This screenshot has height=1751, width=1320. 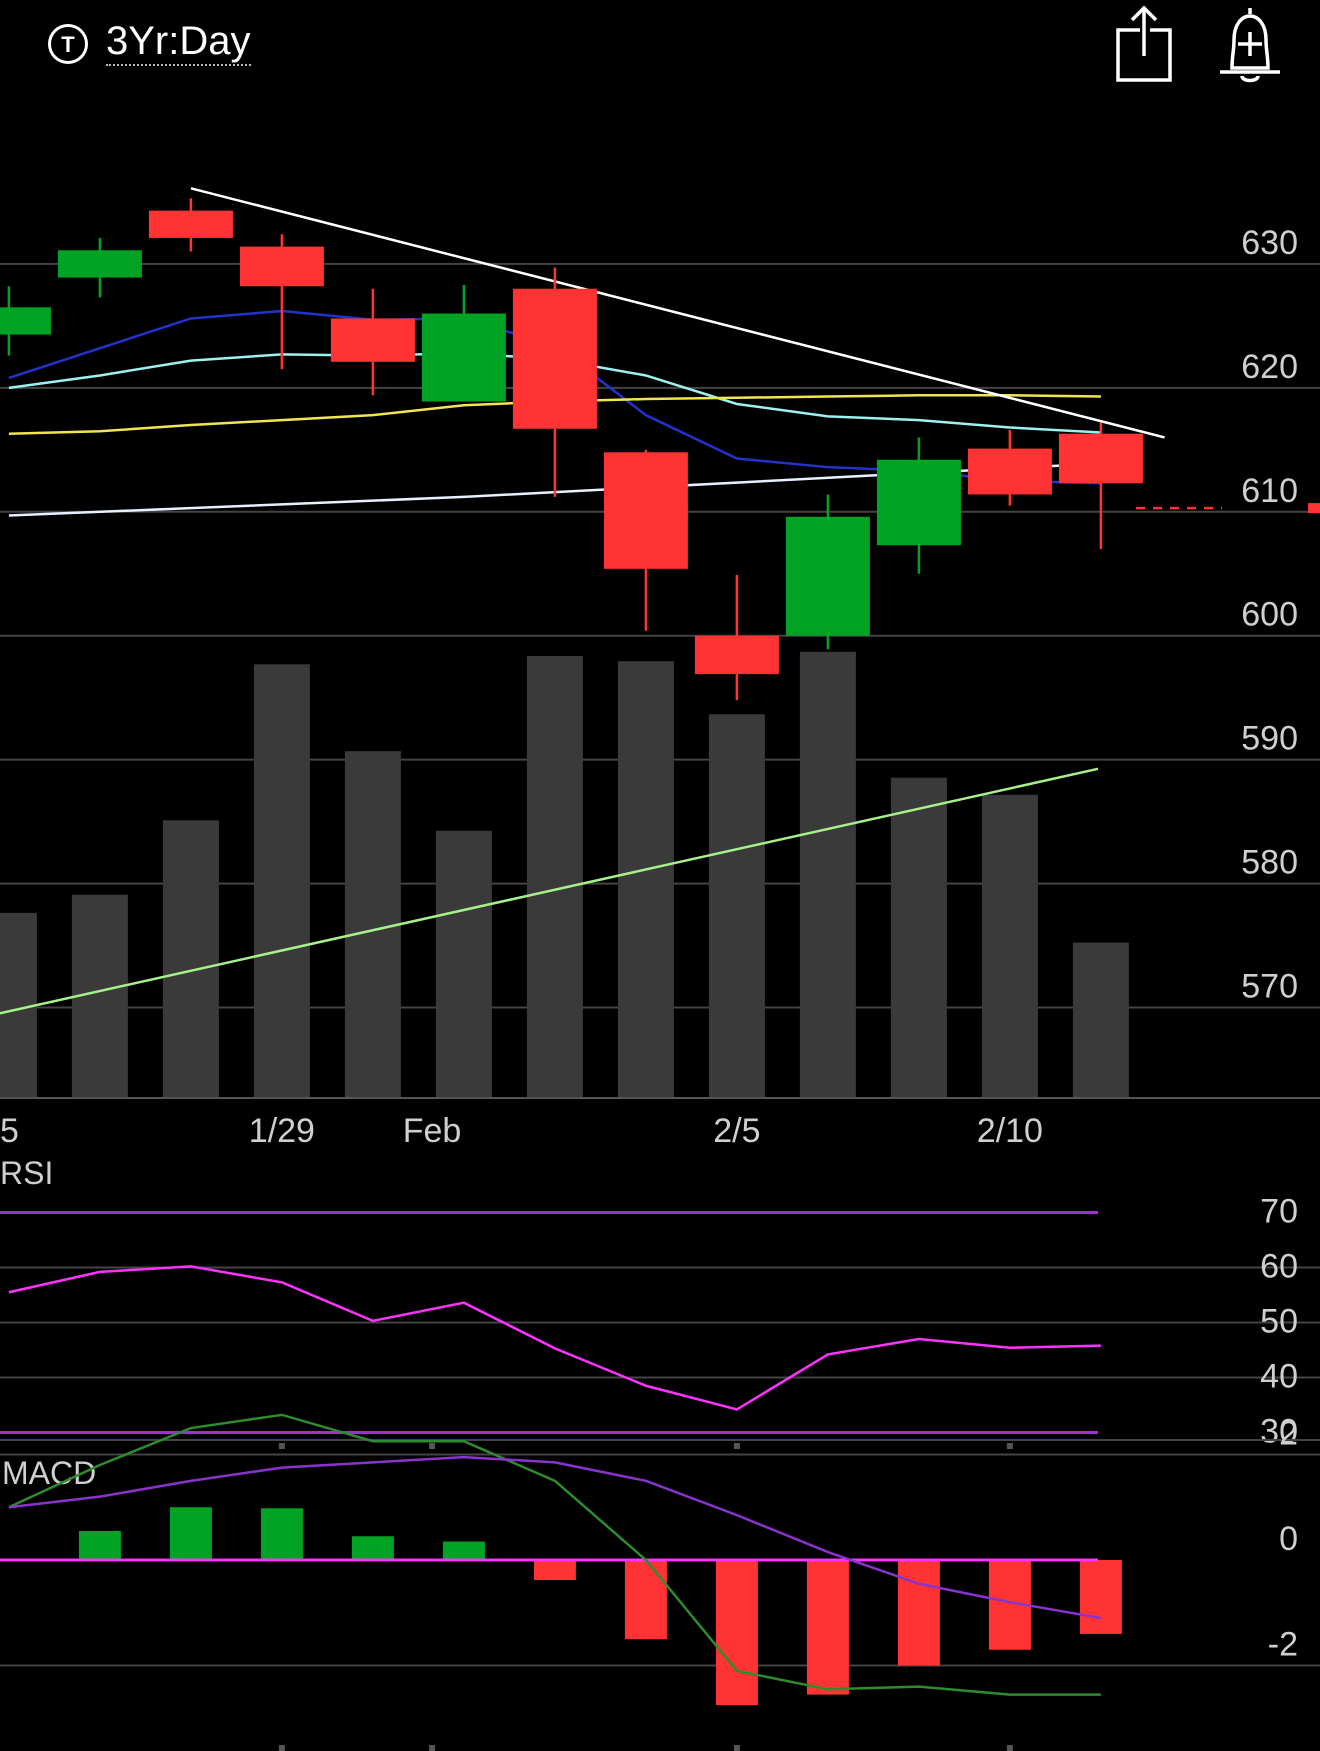 What do you see at coordinates (1314, 508) in the screenshot?
I see `current-price-tag` at bounding box center [1314, 508].